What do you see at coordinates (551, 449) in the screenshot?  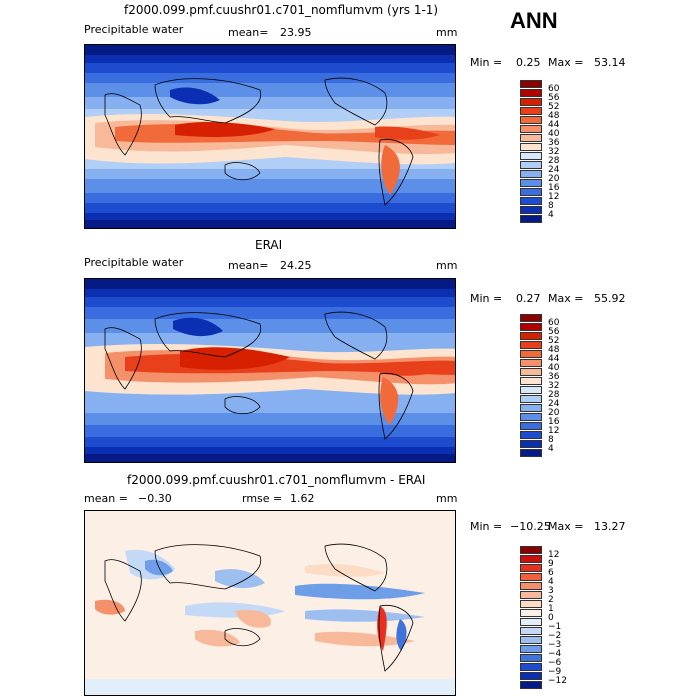 I see `panel2-colorbar-label: 4` at bounding box center [551, 449].